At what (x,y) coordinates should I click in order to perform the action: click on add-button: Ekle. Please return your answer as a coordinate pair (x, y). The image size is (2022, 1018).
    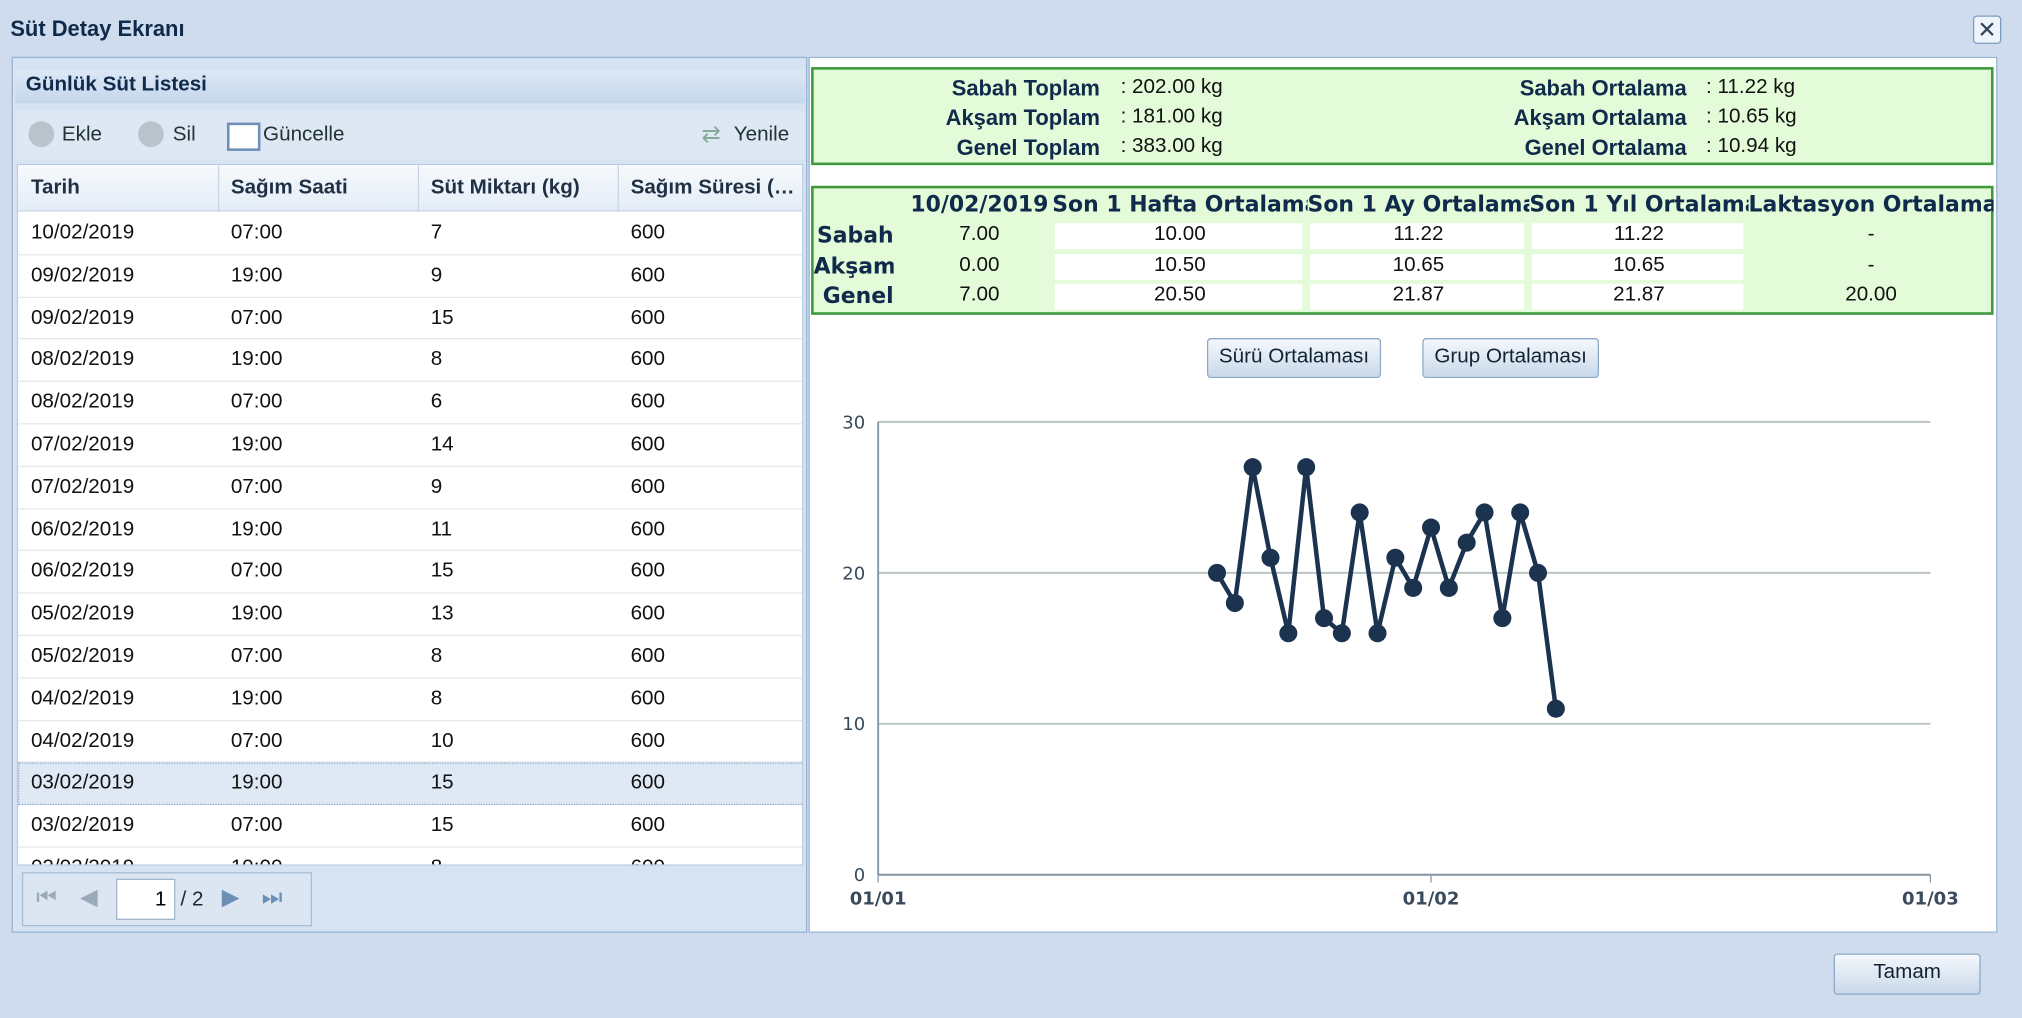
    Looking at the image, I should click on (82, 134).